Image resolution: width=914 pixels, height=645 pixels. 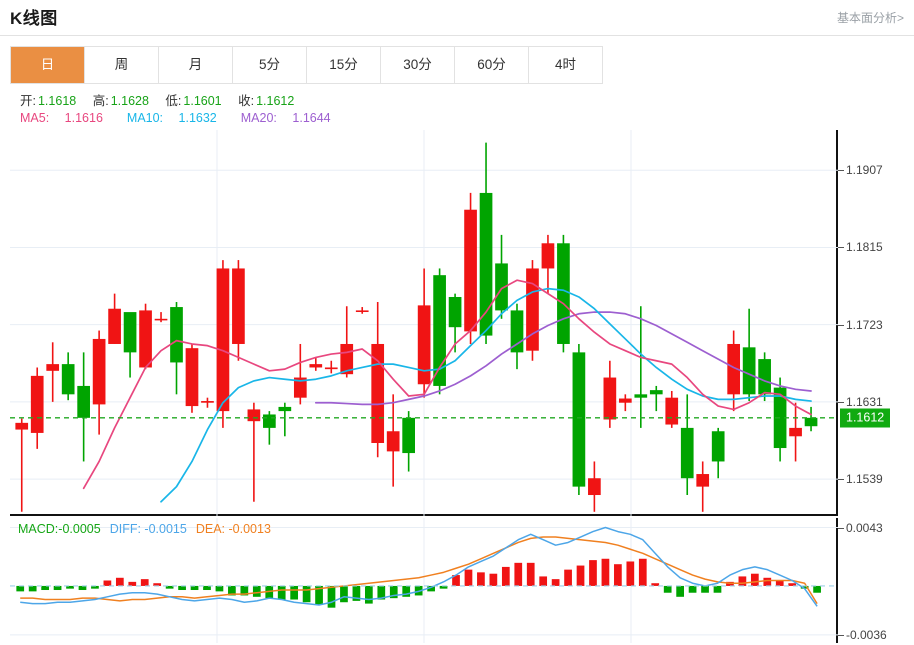 What do you see at coordinates (270, 65) in the screenshot?
I see `tab-3: 5分` at bounding box center [270, 65].